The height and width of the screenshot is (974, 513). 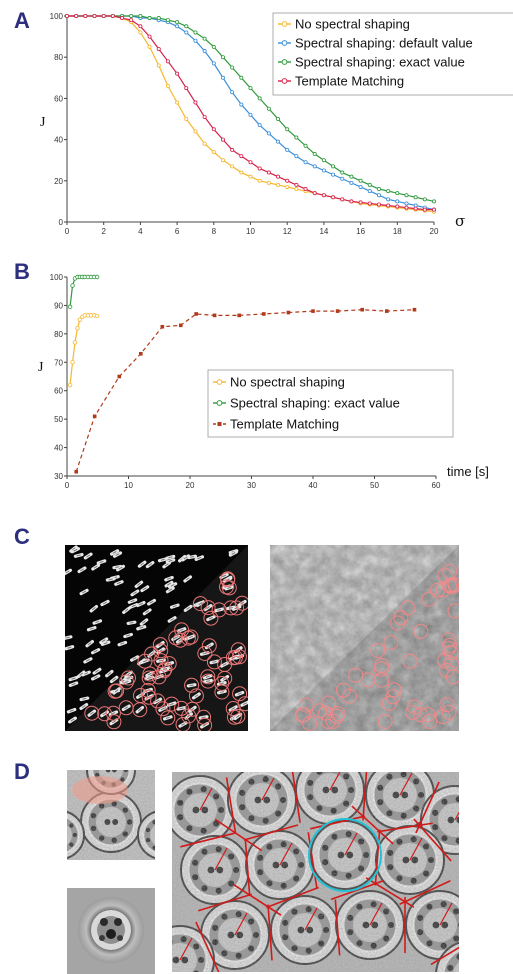 What do you see at coordinates (58, 419) in the screenshot?
I see `y-tick-label: 50` at bounding box center [58, 419].